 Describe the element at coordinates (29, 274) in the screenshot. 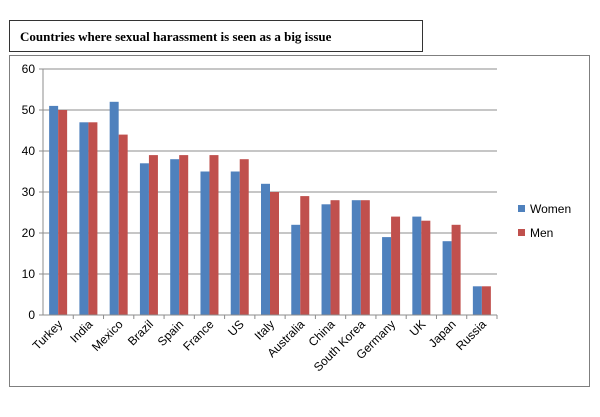

I see `y-tick-label: 10` at that location.